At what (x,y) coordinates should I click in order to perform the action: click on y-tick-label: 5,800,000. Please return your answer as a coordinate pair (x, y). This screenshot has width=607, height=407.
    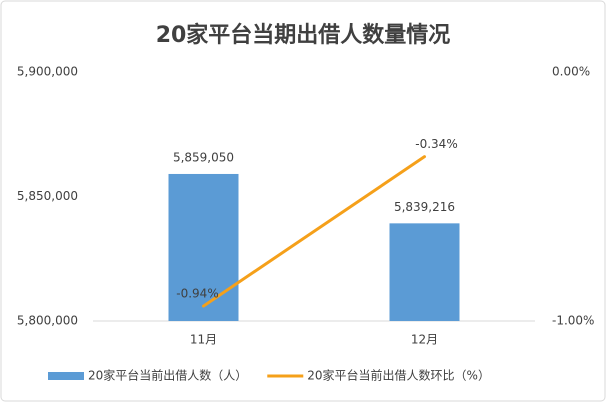
    Looking at the image, I should click on (47, 321).